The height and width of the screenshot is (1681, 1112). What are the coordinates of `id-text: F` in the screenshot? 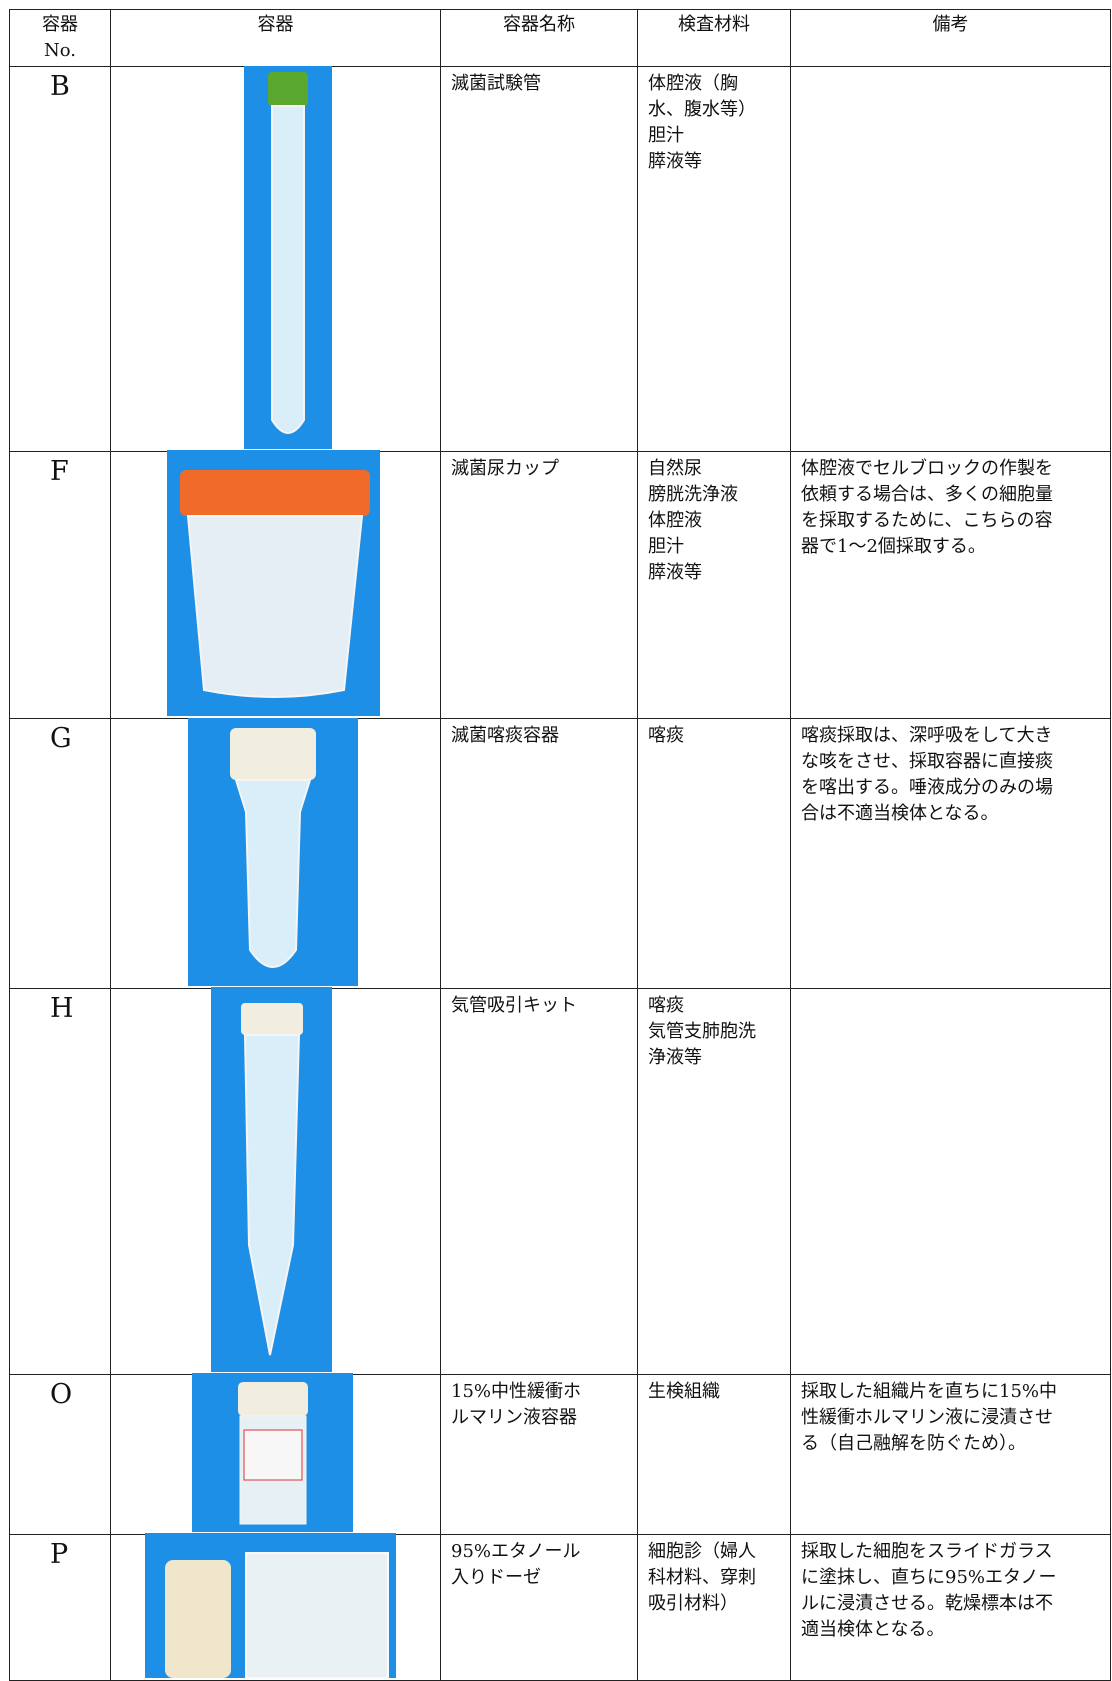 It's located at (59, 471).